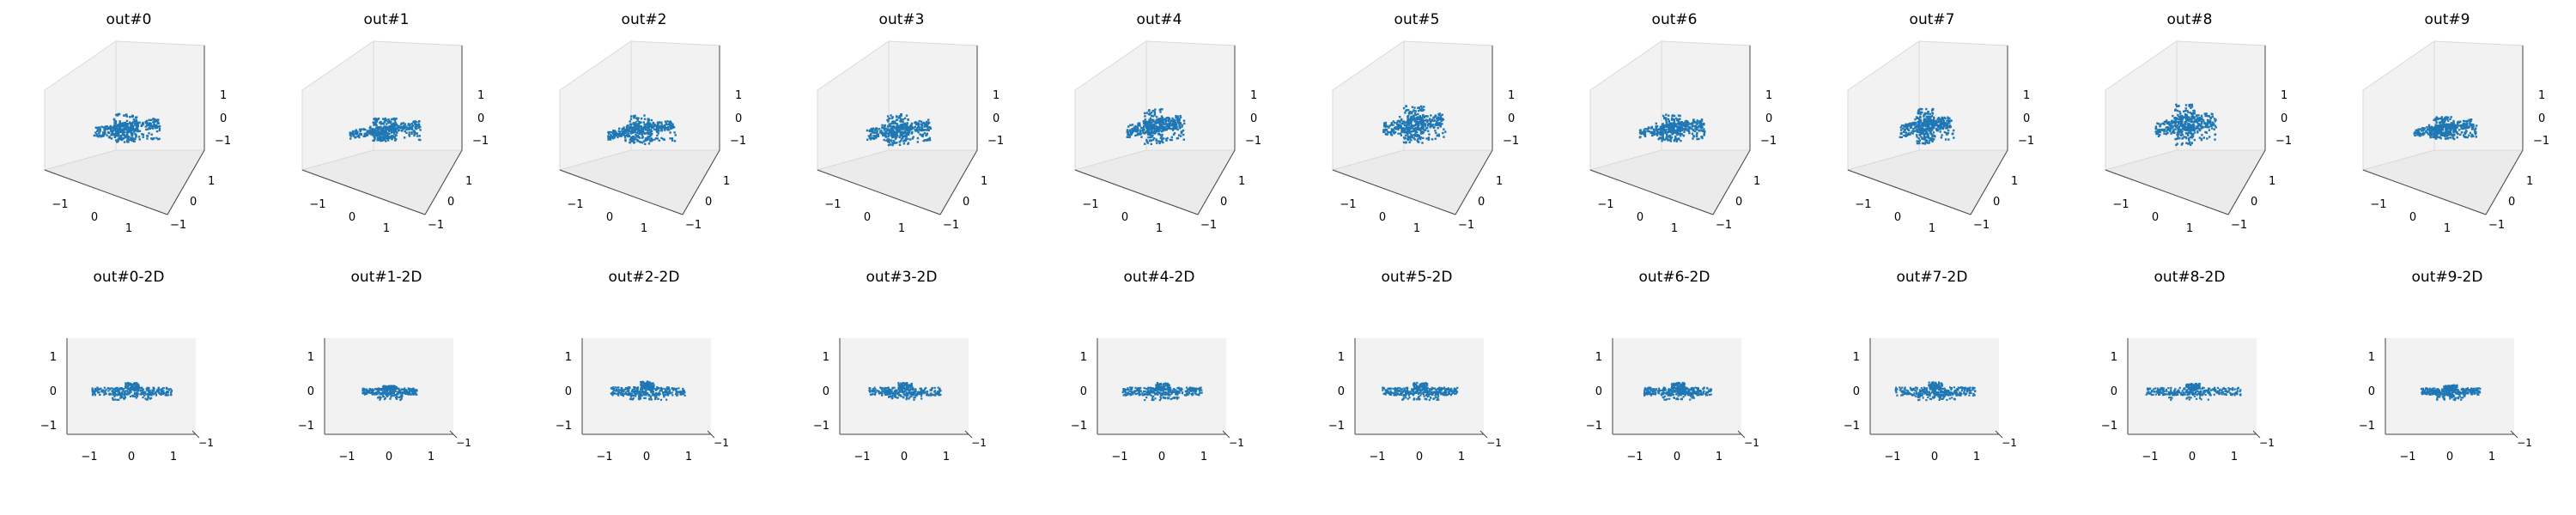  What do you see at coordinates (1769, 95) in the screenshot?
I see `z-tick-label: 1` at bounding box center [1769, 95].